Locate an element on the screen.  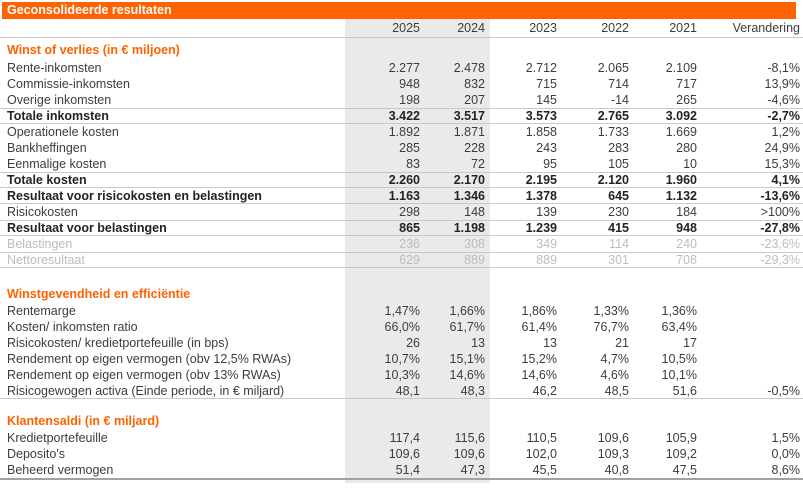
value-cell: 708 is located at coordinates (686, 260).